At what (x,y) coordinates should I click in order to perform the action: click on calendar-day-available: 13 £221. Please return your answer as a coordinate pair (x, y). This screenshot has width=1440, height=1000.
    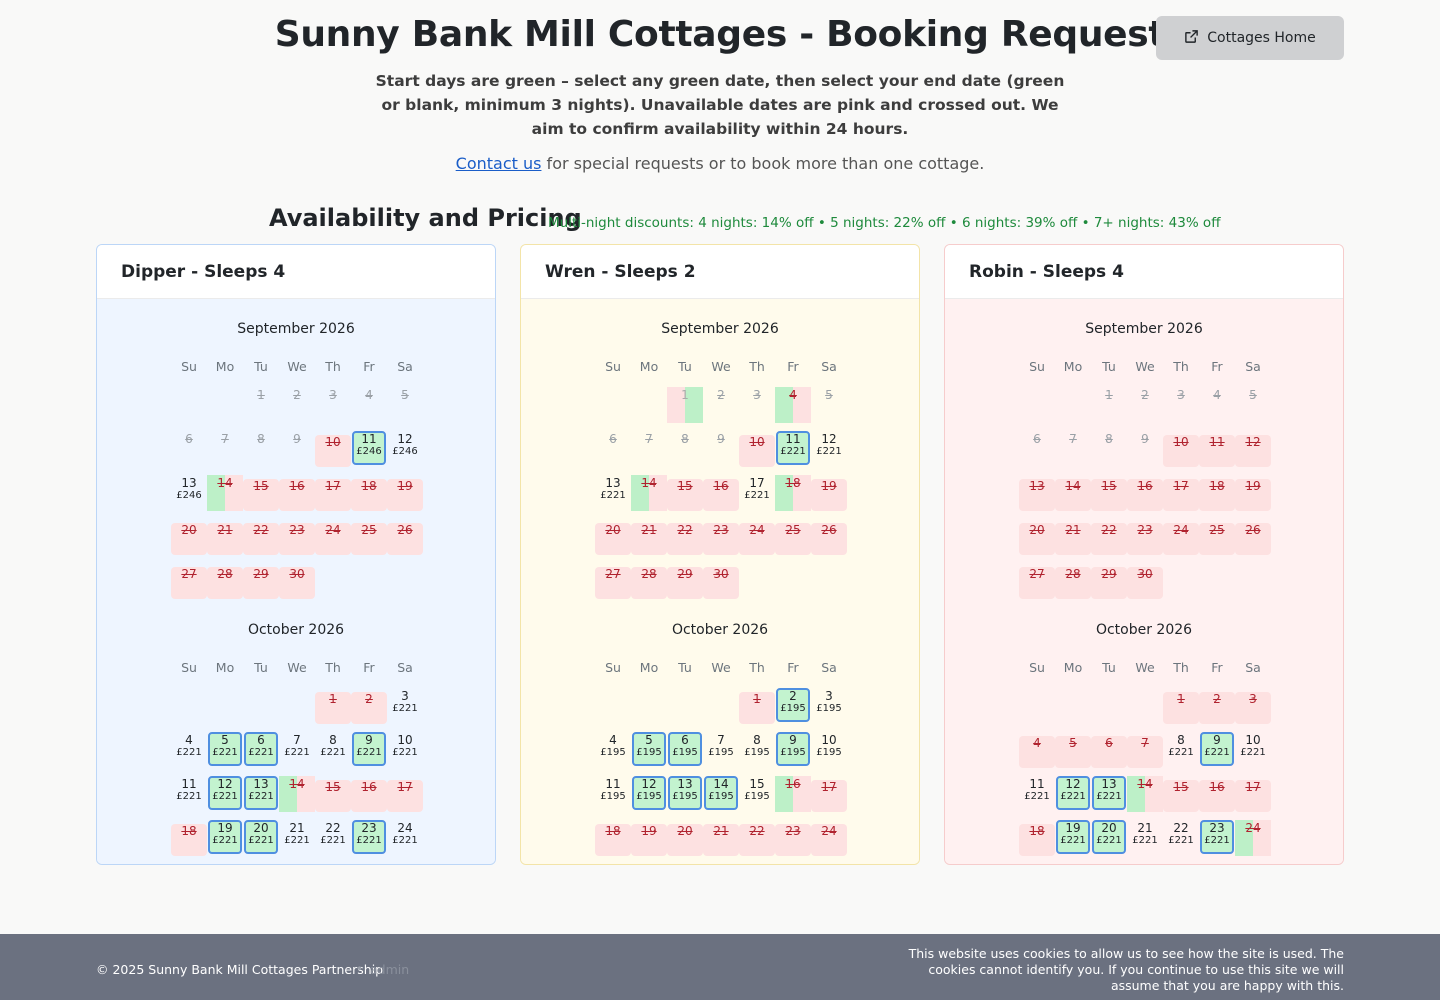
    Looking at the image, I should click on (613, 493).